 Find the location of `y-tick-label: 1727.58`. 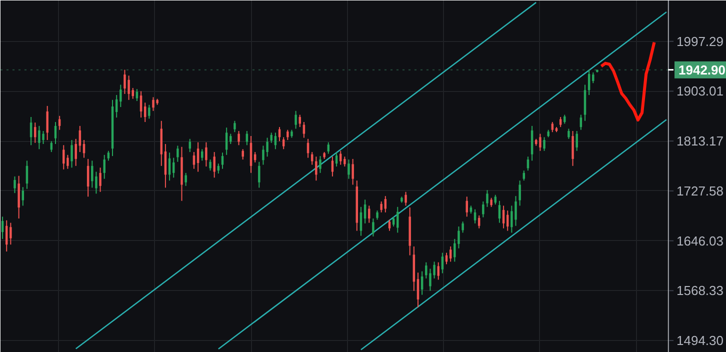

y-tick-label: 1727.58 is located at coordinates (700, 190).